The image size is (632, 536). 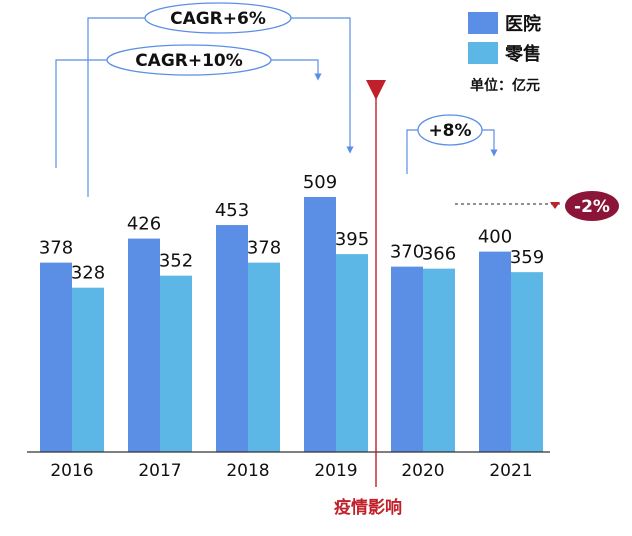 I want to click on value-label-retail-2021: 359, so click(x=527, y=257).